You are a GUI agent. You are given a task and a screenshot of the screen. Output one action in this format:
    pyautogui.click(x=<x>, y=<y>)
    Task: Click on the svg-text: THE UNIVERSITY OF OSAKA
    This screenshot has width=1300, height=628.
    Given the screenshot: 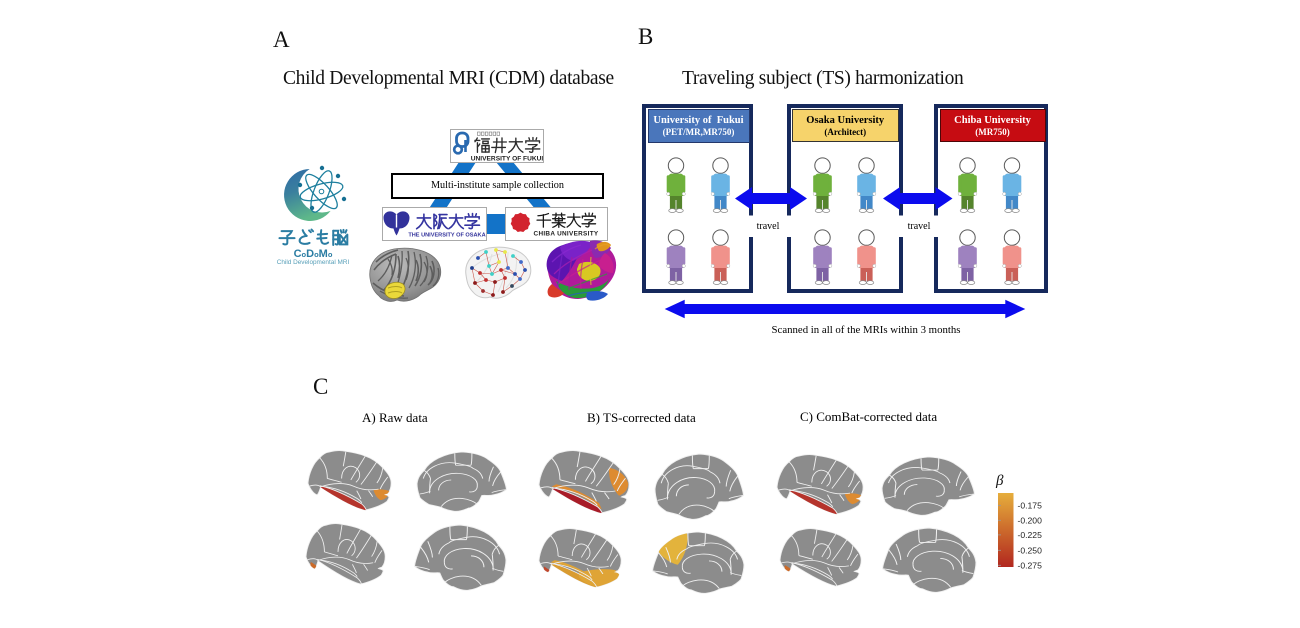 What is the action you would take?
    pyautogui.click(x=446, y=235)
    